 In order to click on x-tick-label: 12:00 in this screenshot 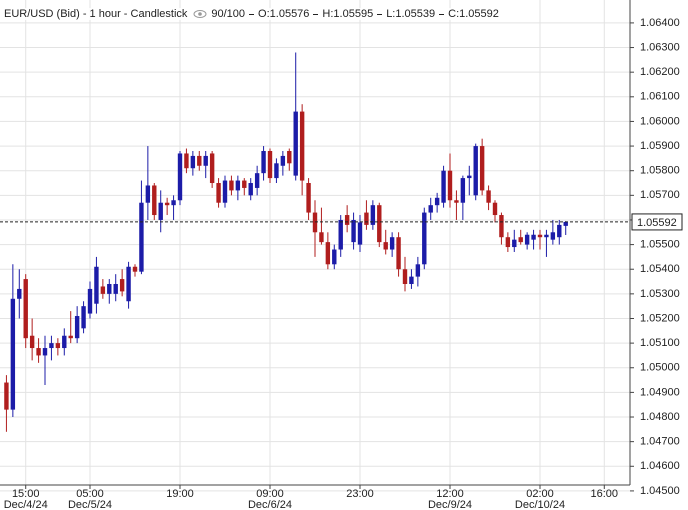, I will do `click(450, 494)`.